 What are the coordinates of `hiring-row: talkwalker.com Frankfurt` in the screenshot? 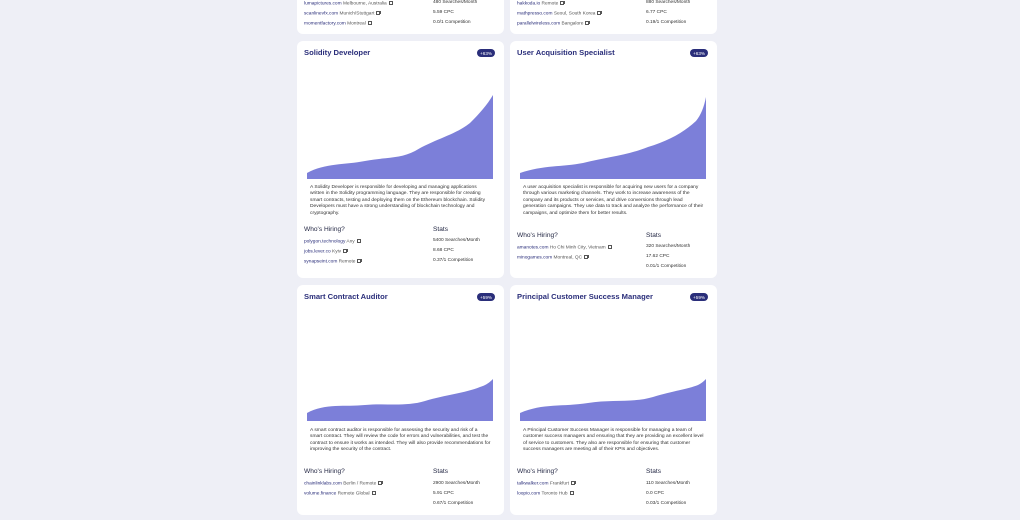 It's located at (546, 483).